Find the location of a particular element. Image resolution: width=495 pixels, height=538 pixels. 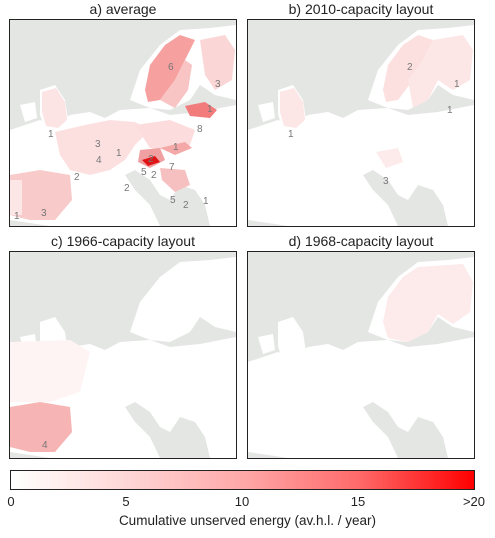

region-balkan is located at coordinates (175, 180).